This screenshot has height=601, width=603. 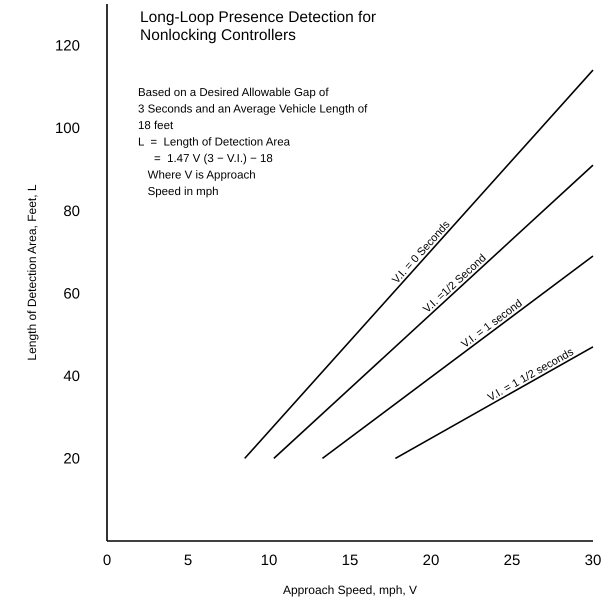 I want to click on x-tick-label: 0, so click(x=107, y=560).